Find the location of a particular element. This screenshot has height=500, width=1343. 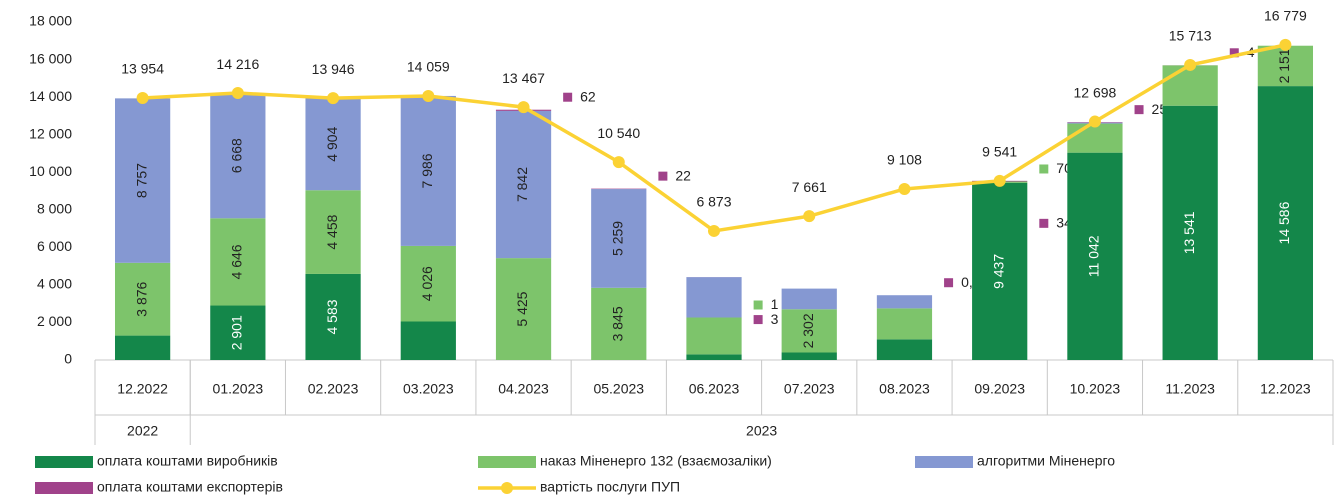

data-label: 13 954 is located at coordinates (142, 69).